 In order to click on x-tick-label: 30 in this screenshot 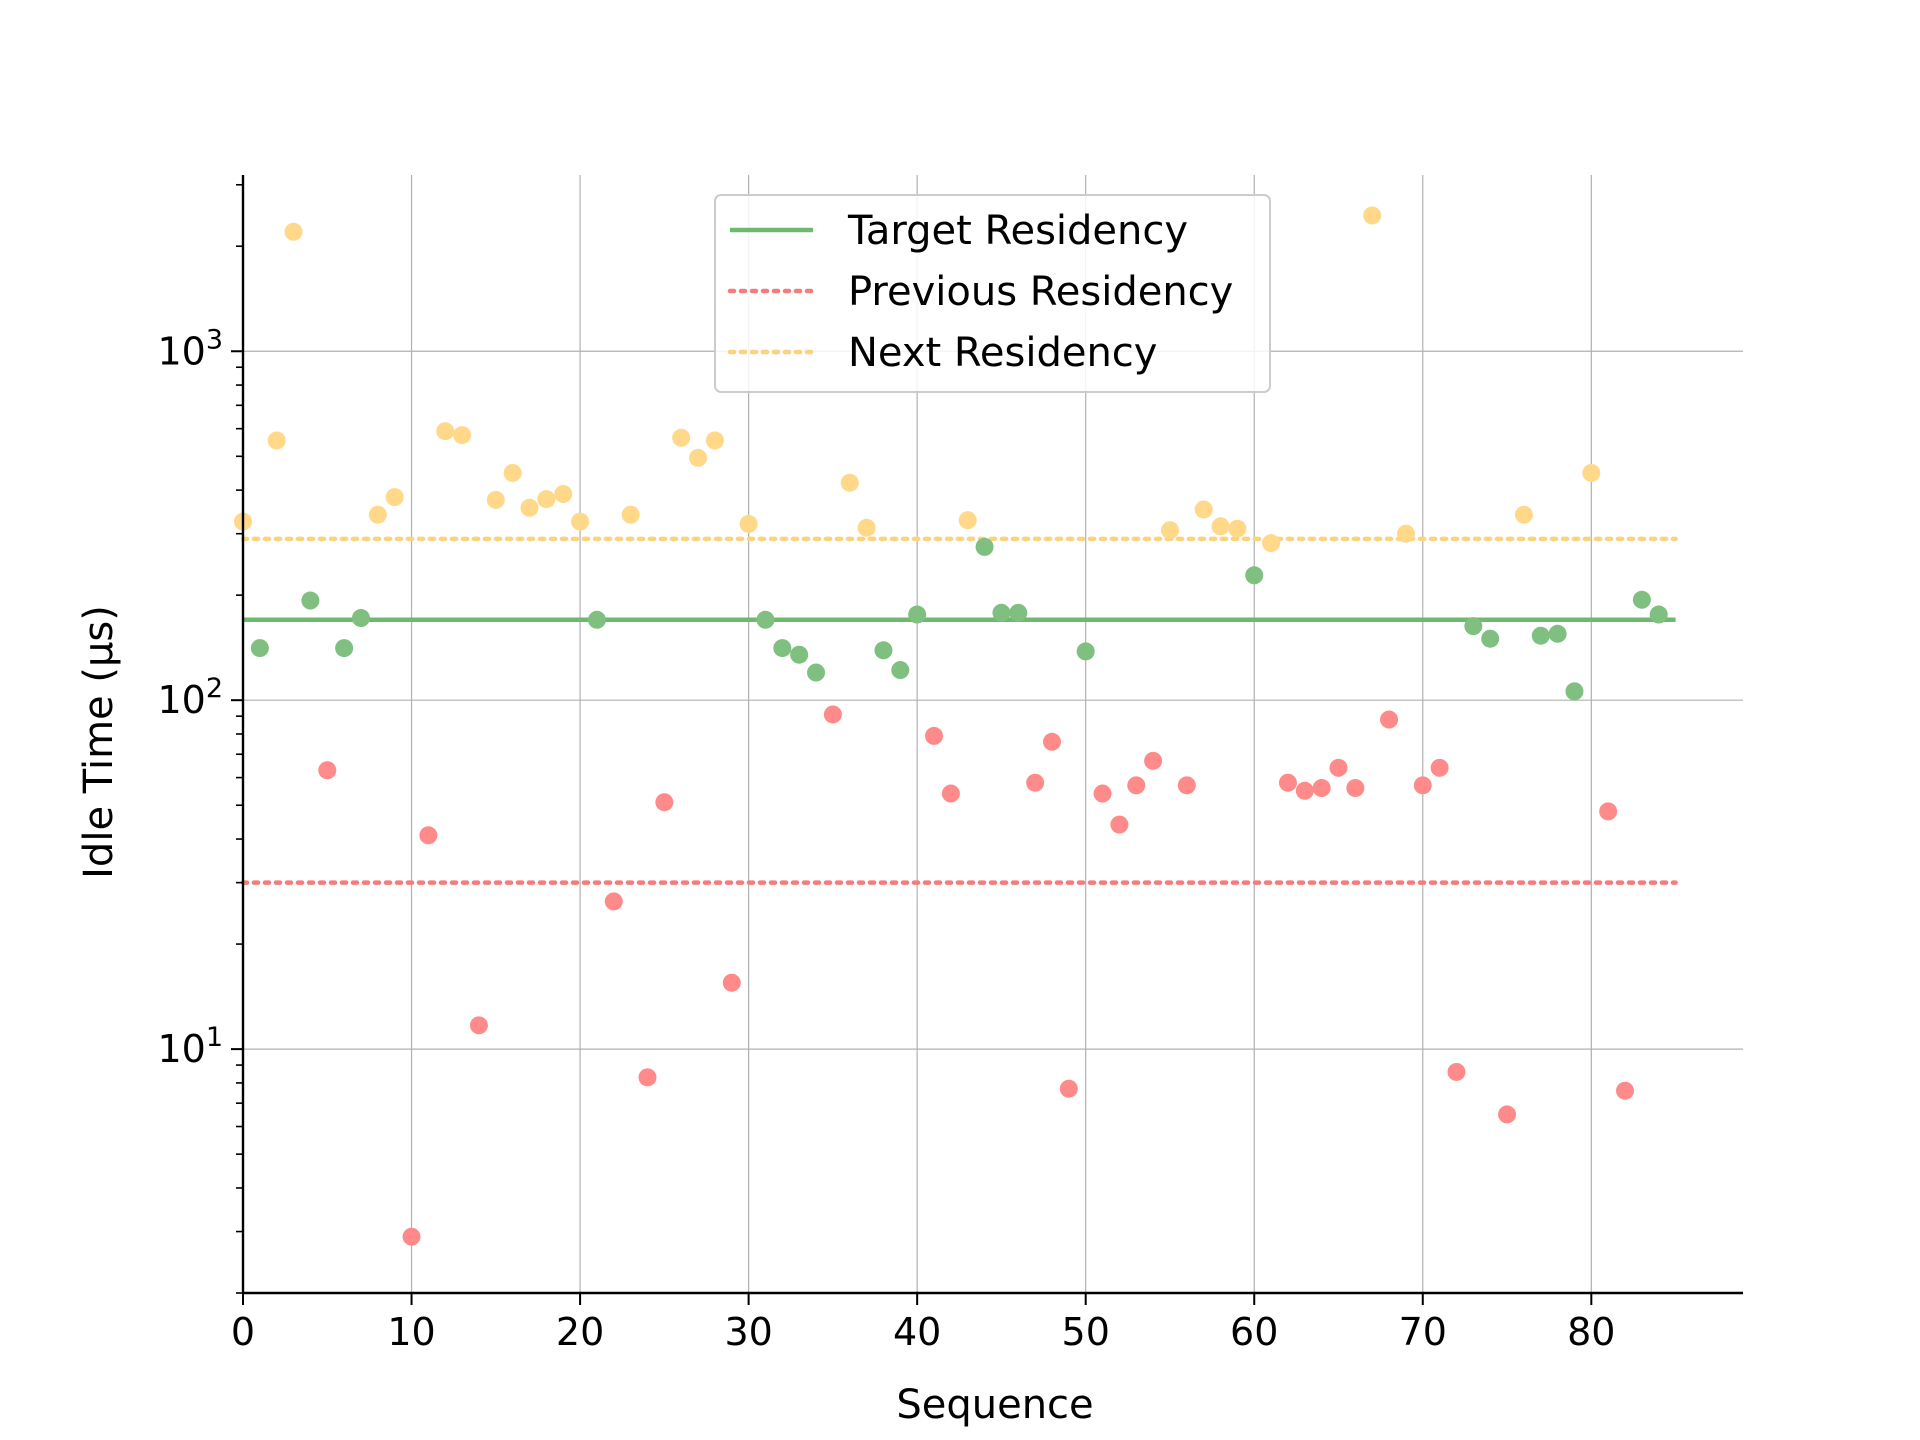, I will do `click(748, 1332)`.